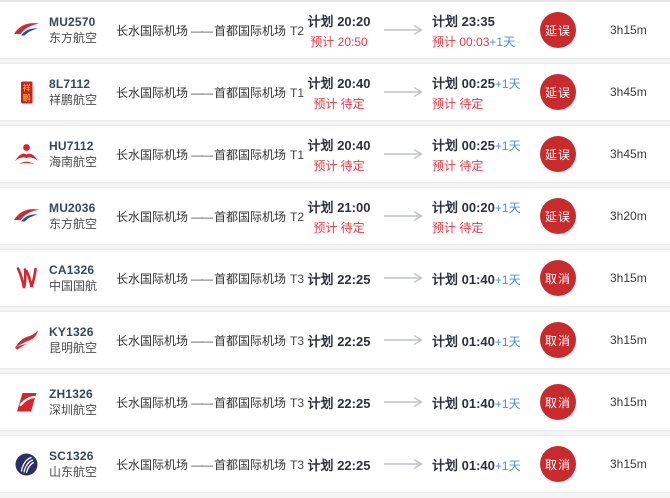 This screenshot has width=670, height=498. Describe the element at coordinates (73, 216) in the screenshot. I see `airline-info: MU2036 东方航空` at that location.